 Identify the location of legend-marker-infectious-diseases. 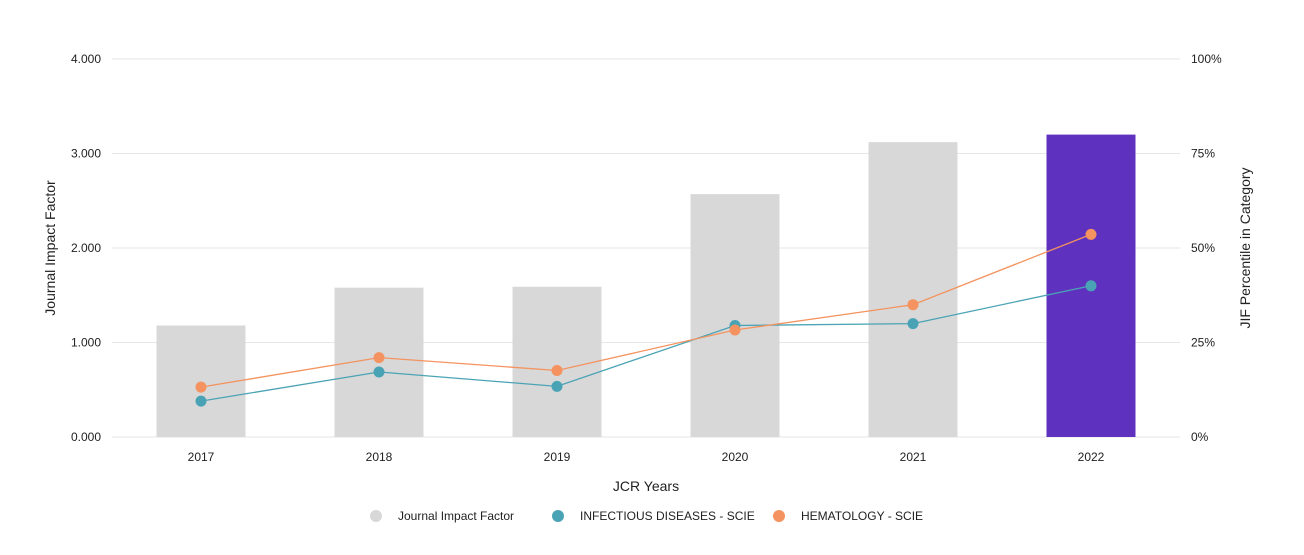
(558, 516).